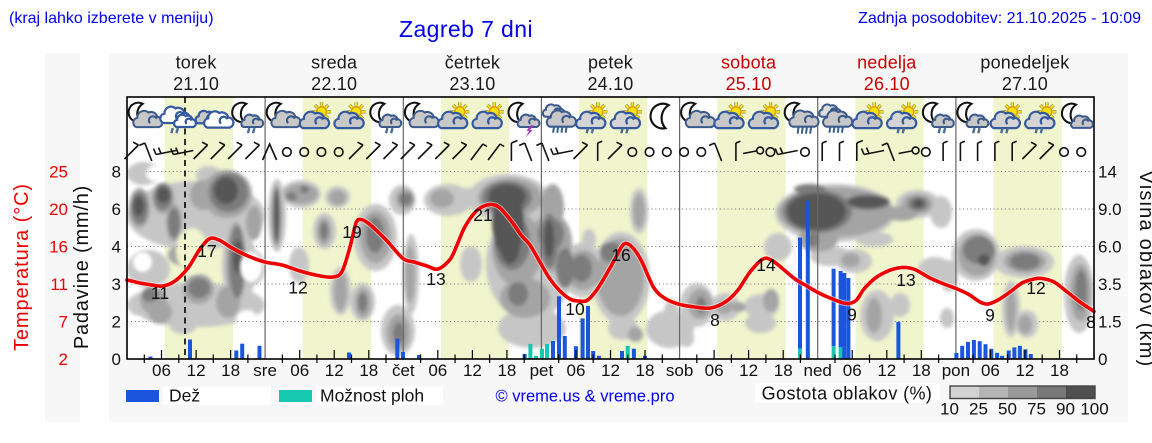 Image resolution: width=1152 pixels, height=443 pixels. I want to click on svg-text: 6, so click(116, 209).